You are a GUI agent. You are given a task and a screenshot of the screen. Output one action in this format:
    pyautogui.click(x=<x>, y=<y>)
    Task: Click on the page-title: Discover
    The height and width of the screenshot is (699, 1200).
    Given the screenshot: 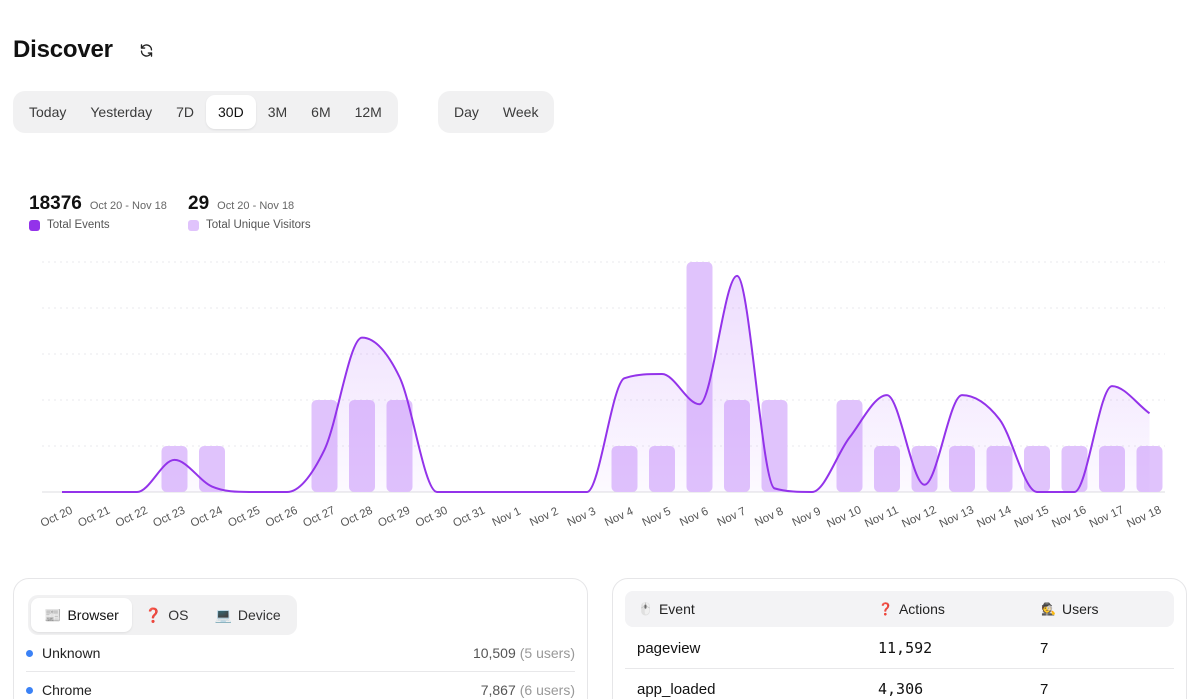 What is the action you would take?
    pyautogui.click(x=63, y=49)
    